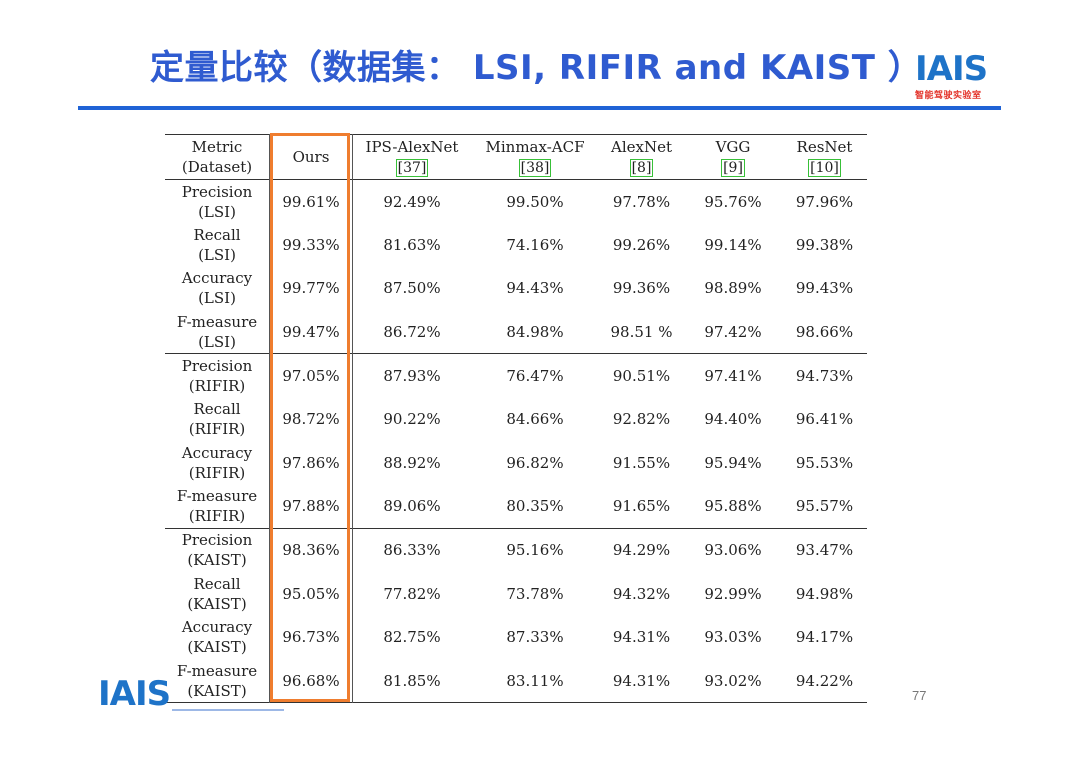 This screenshot has width=1080, height=764. I want to click on value-cell: 84.66%, so click(535, 419).